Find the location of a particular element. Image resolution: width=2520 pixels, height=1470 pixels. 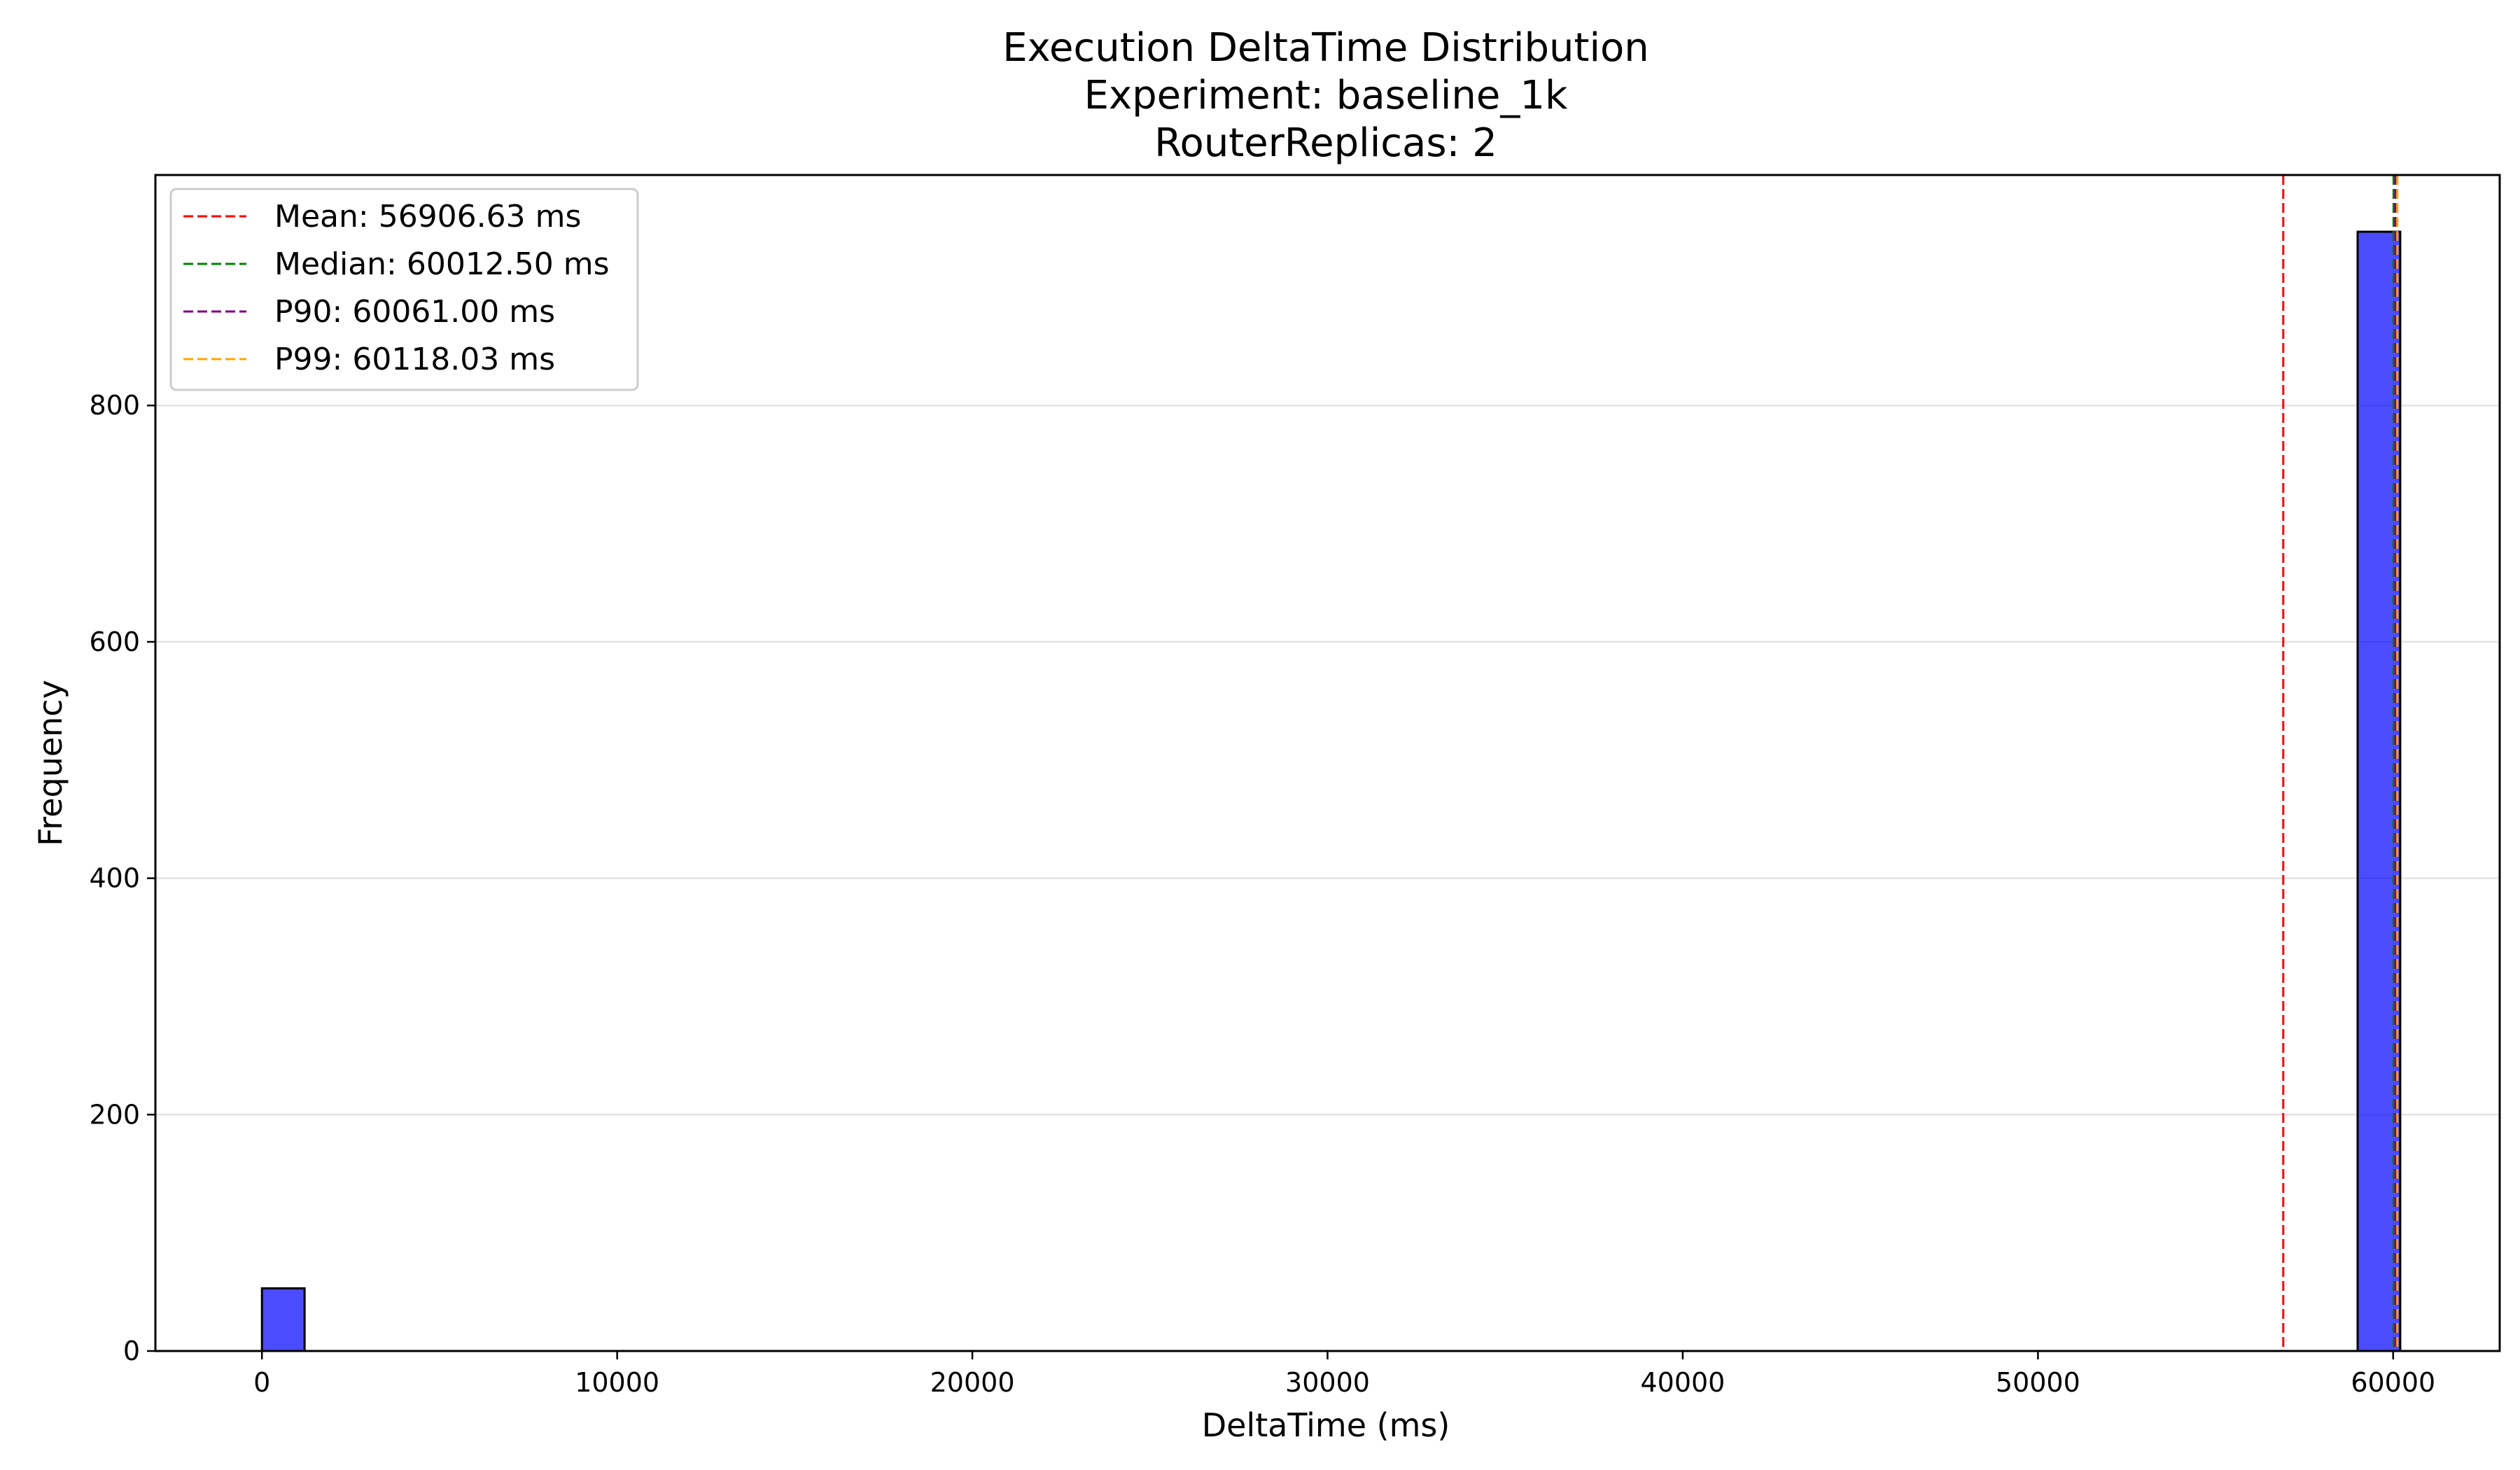

histogram-bar is located at coordinates (283, 1319).